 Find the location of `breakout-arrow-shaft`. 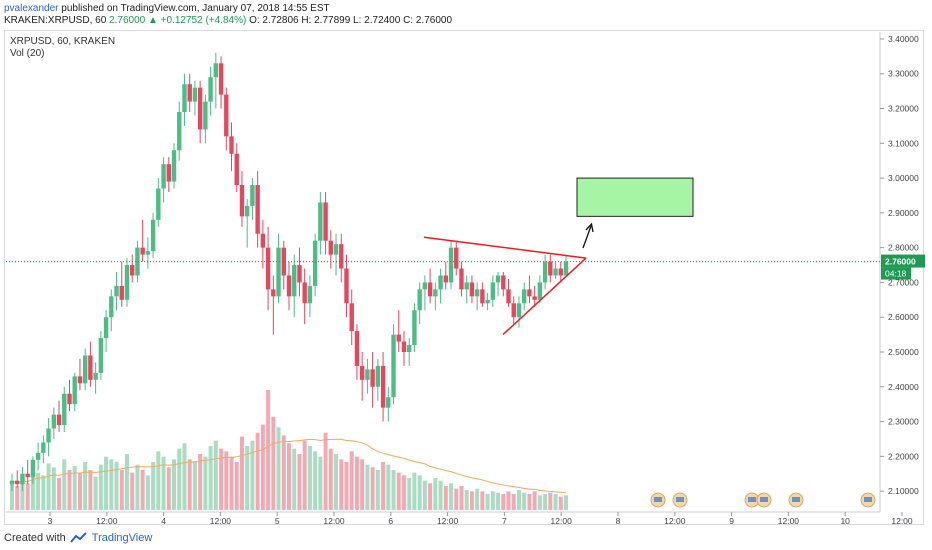

breakout-arrow-shaft is located at coordinates (587, 237).